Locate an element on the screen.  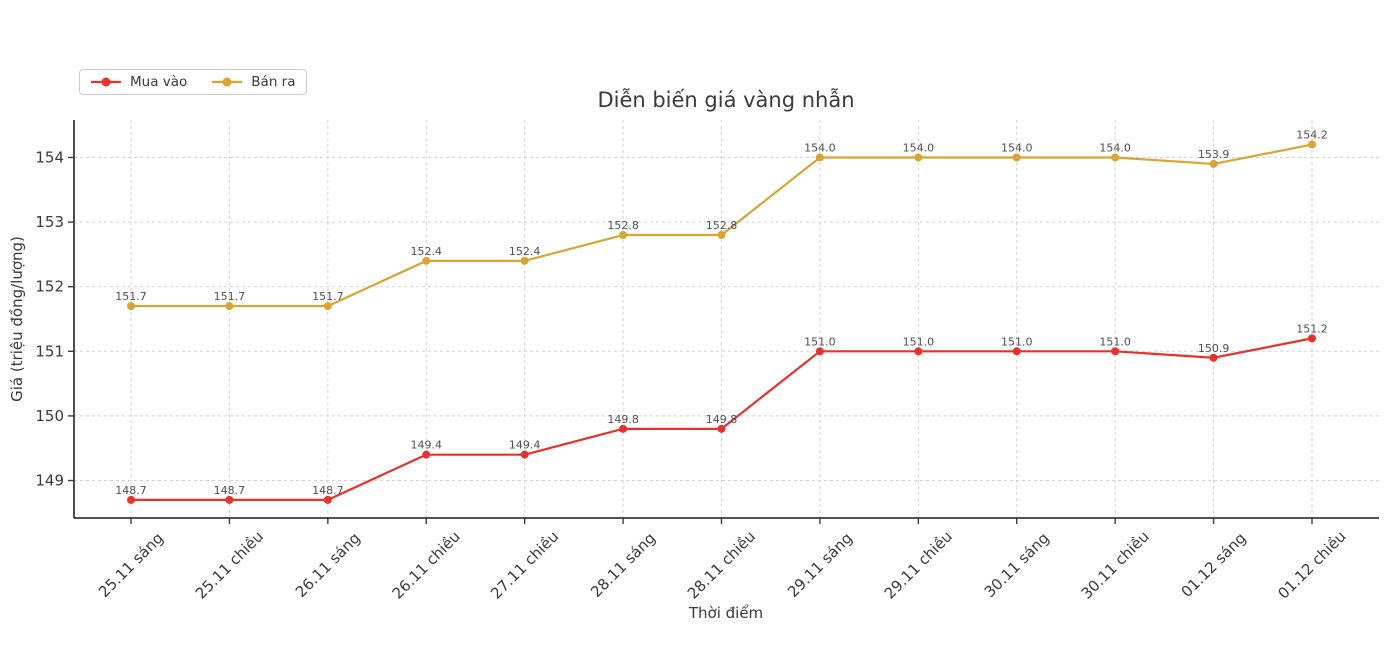
chart-legend: Mua vào Bán ra is located at coordinates (193, 82).